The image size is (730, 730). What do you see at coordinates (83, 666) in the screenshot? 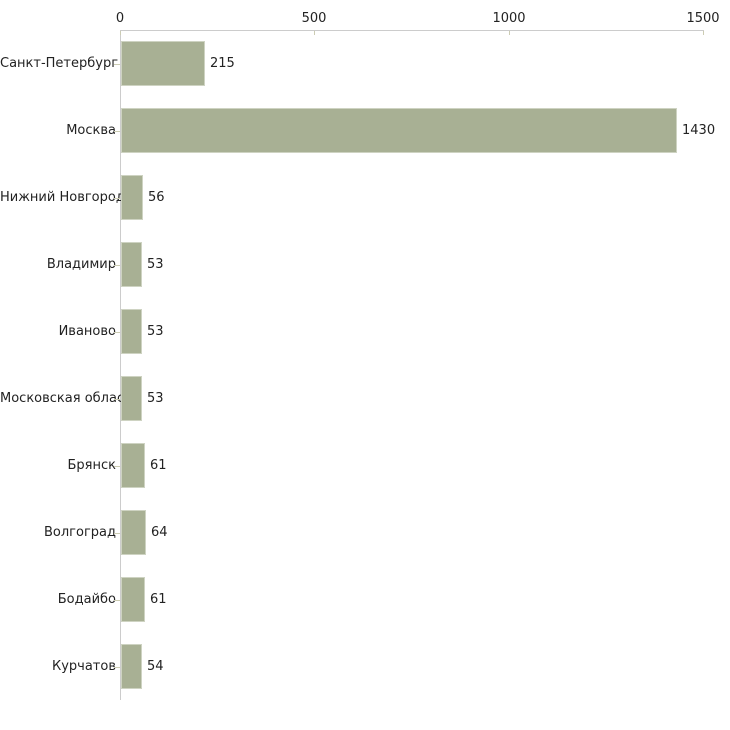
I see `category-label: Курчатов` at bounding box center [83, 666].